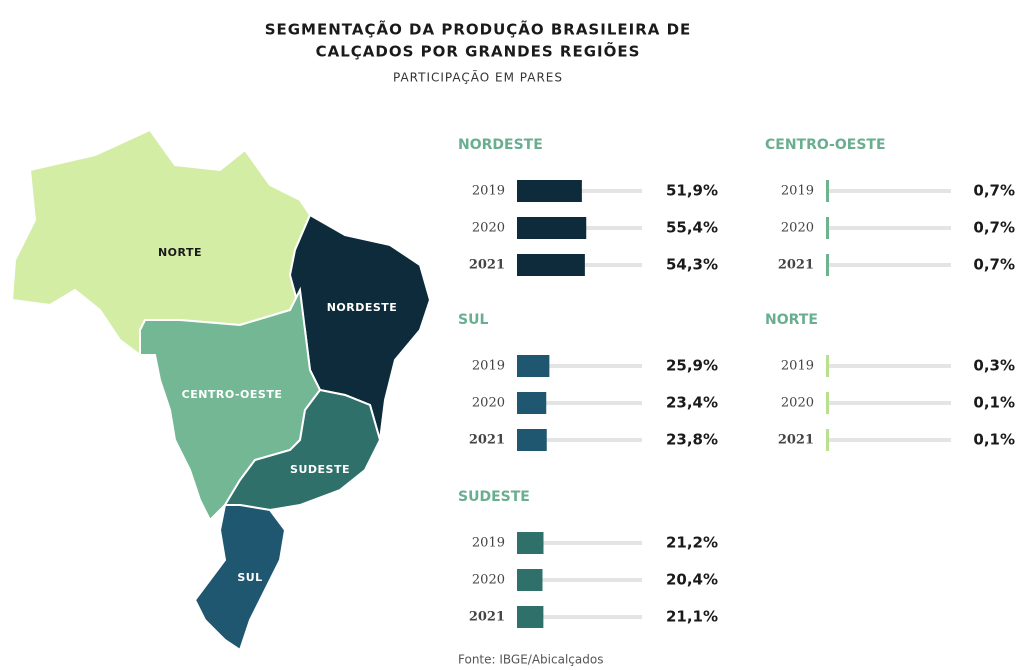 The height and width of the screenshot is (670, 1027). Describe the element at coordinates (500, 145) in the screenshot. I see `panel-title: NORDESTE` at that location.